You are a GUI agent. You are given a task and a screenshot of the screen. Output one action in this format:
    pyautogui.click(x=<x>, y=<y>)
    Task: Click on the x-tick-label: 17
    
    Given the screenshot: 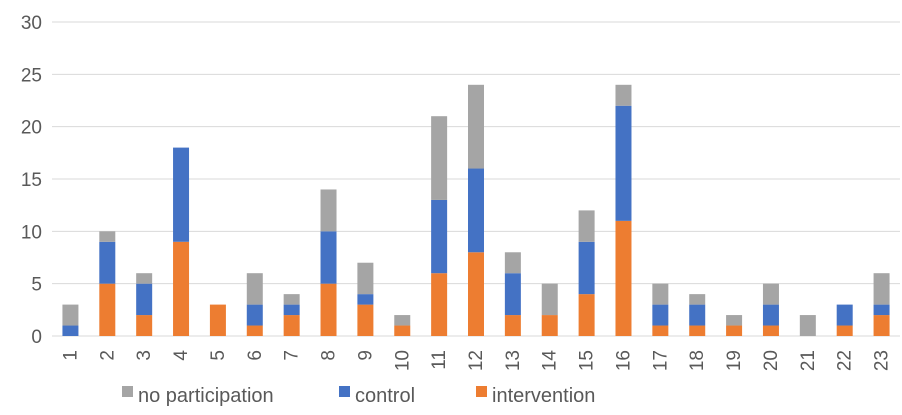 What is the action you would take?
    pyautogui.click(x=660, y=360)
    